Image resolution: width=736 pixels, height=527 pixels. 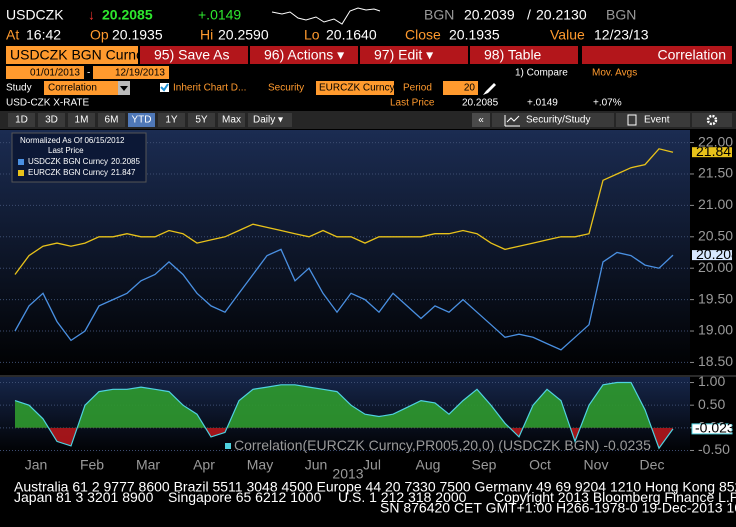 I want to click on y-tick-label: 18.50, so click(x=715, y=361).